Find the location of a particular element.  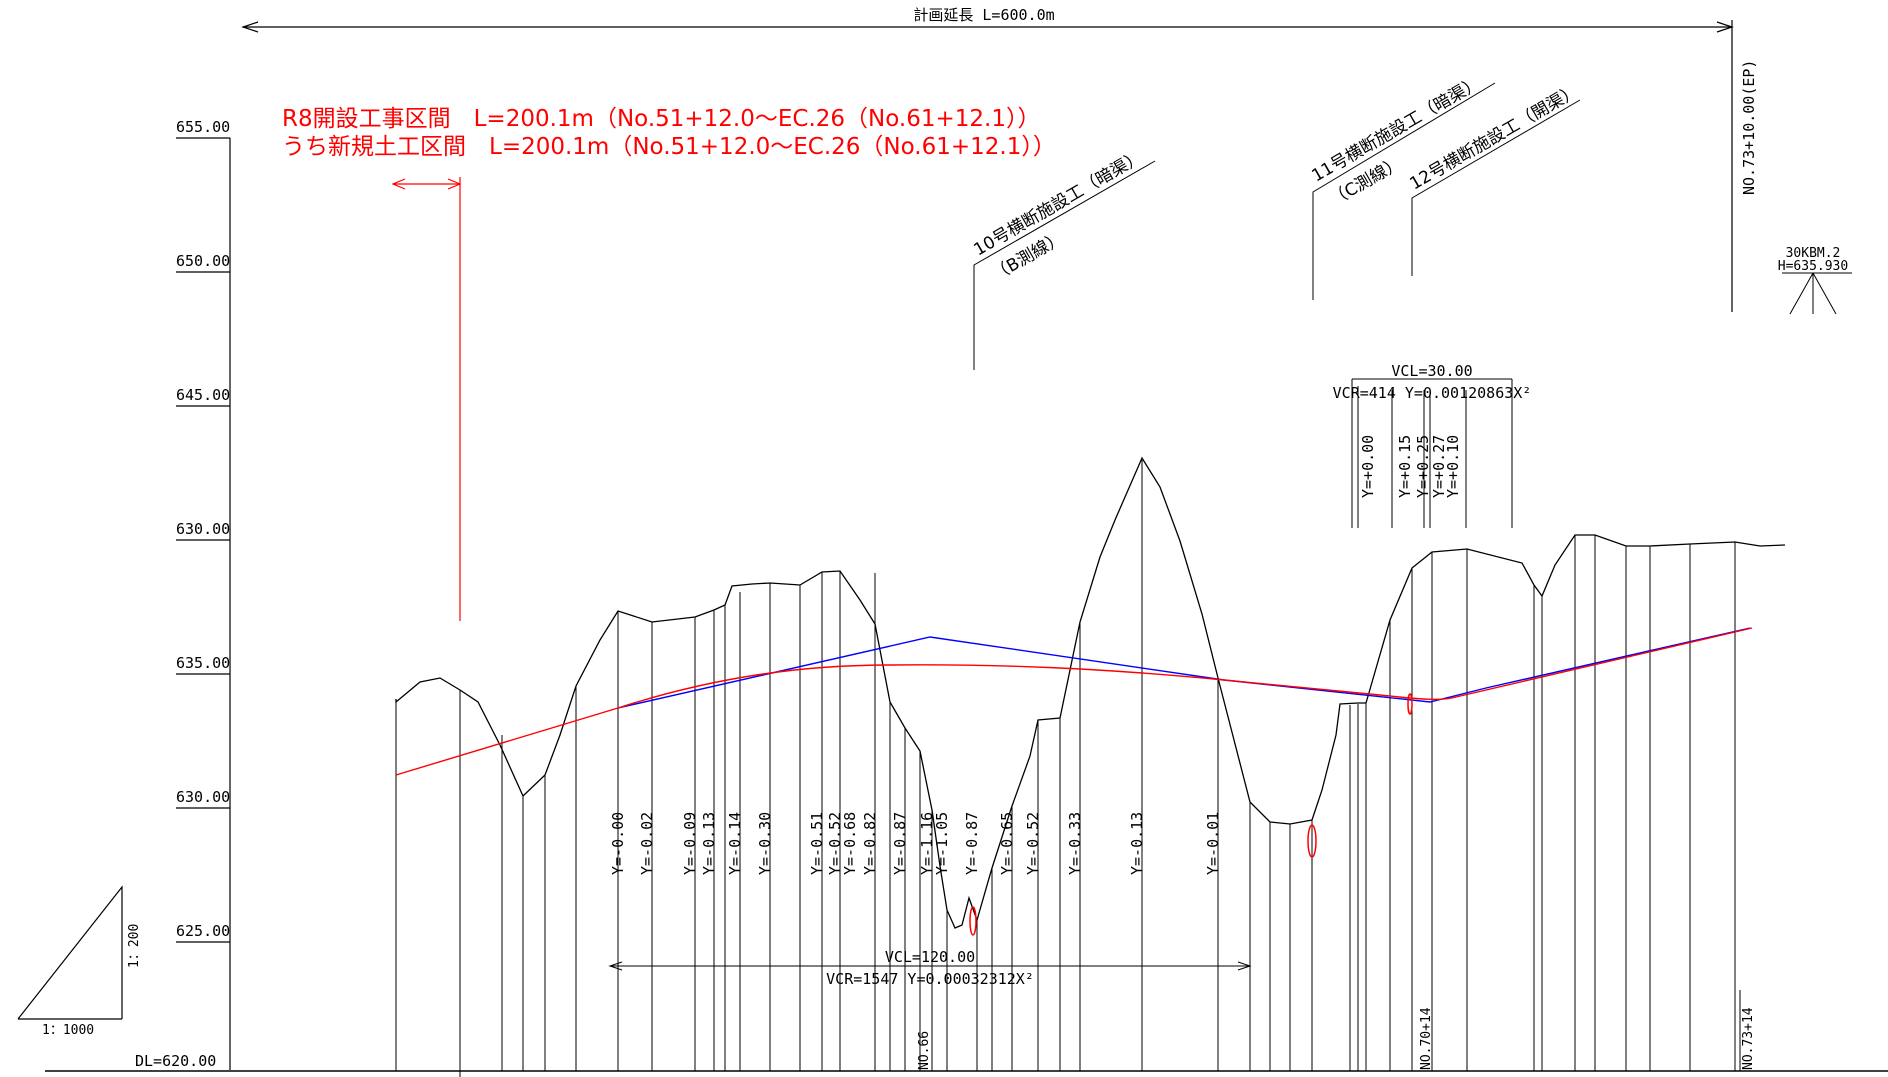

y-value-label: Y=-0.14 is located at coordinates (735, 843).